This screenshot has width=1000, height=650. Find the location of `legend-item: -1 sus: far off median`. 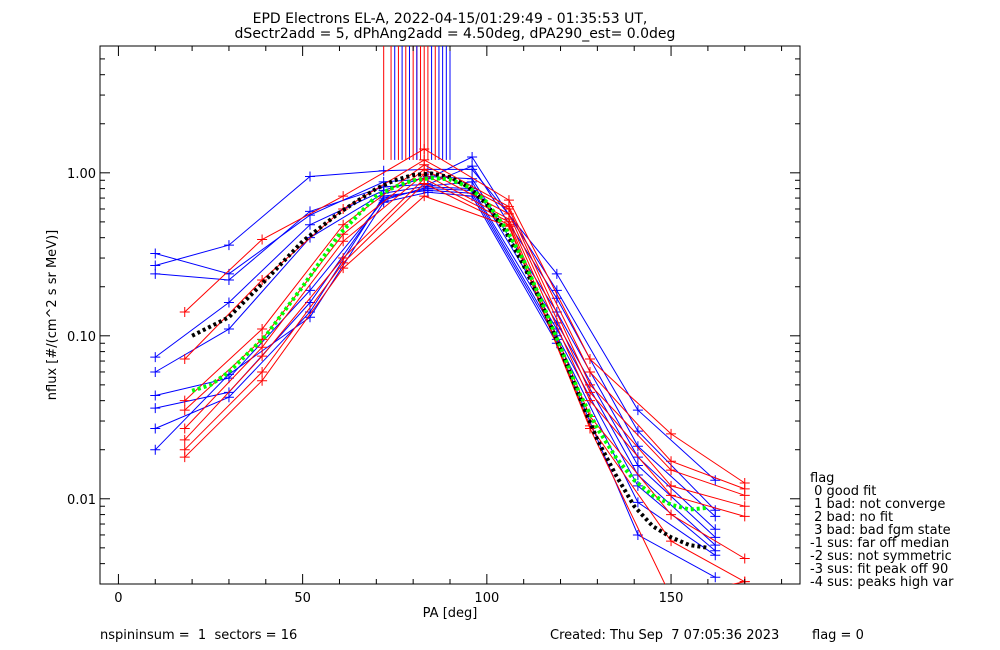

legend-item: -1 sus: far off median is located at coordinates (879, 543).